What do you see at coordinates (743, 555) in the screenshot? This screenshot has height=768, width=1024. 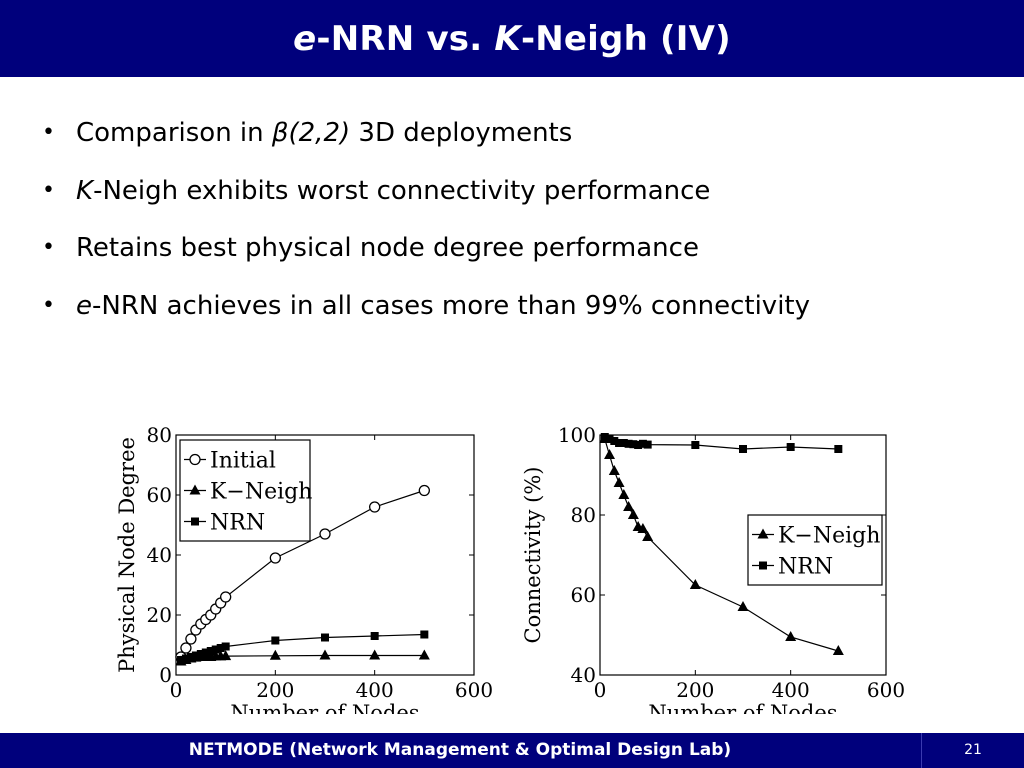 I see `connectivity-plot-frame` at bounding box center [743, 555].